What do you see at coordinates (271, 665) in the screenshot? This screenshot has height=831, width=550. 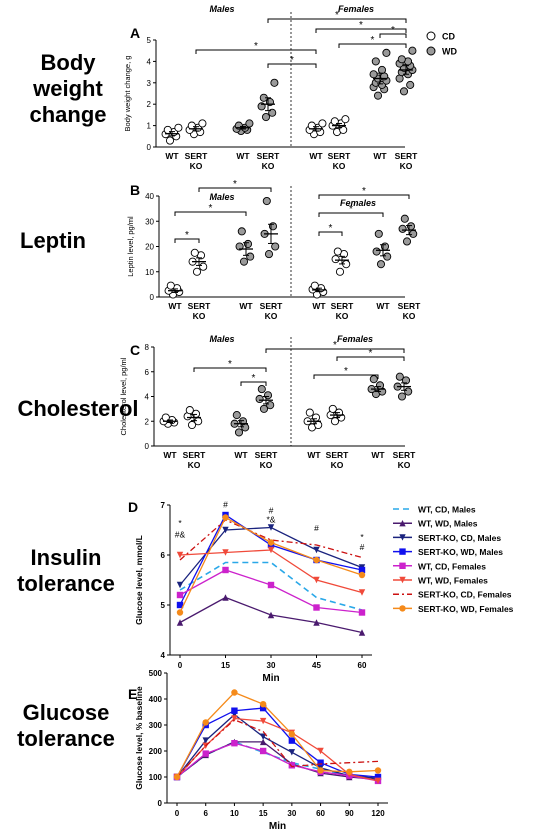 I see `x-tick-label: 30` at bounding box center [271, 665].